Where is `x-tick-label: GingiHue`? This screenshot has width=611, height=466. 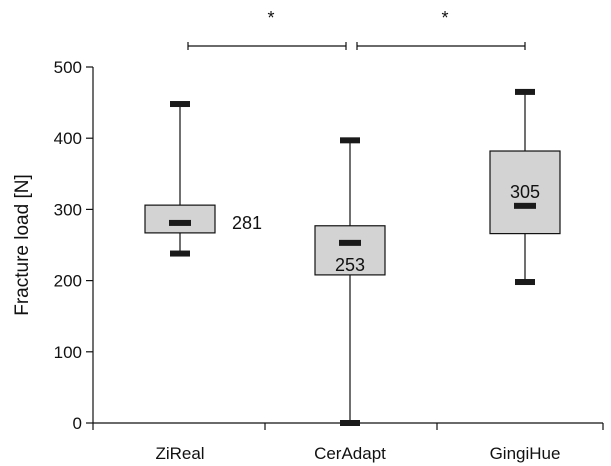 x-tick-label: GingiHue is located at coordinates (525, 453).